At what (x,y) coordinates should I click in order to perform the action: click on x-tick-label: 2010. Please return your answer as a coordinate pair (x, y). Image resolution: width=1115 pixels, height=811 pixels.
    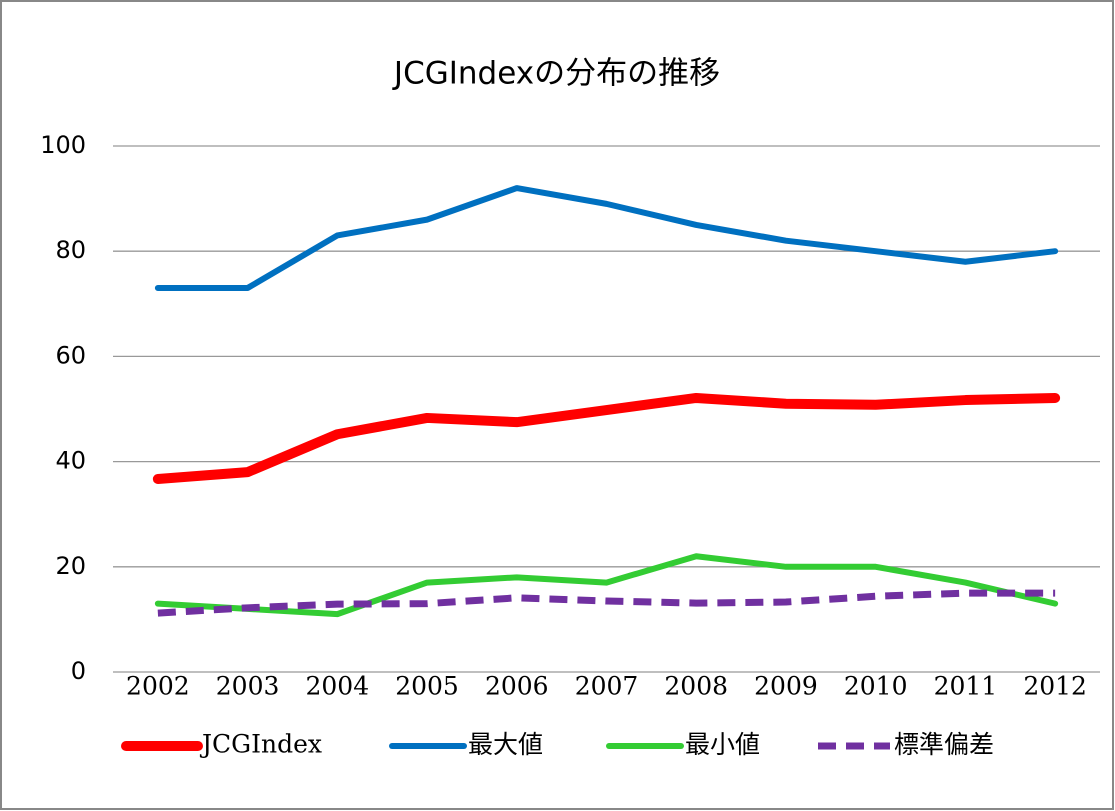
    Looking at the image, I should click on (876, 686).